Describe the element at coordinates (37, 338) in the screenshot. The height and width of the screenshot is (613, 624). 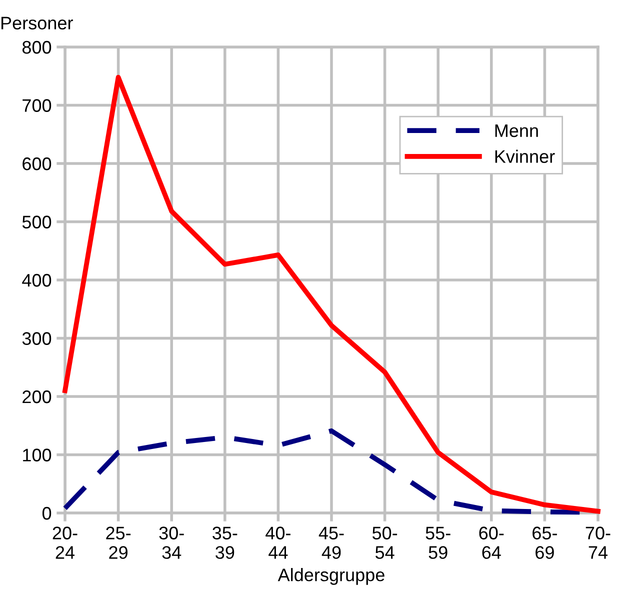
I see `y-tick-label: 300` at that location.